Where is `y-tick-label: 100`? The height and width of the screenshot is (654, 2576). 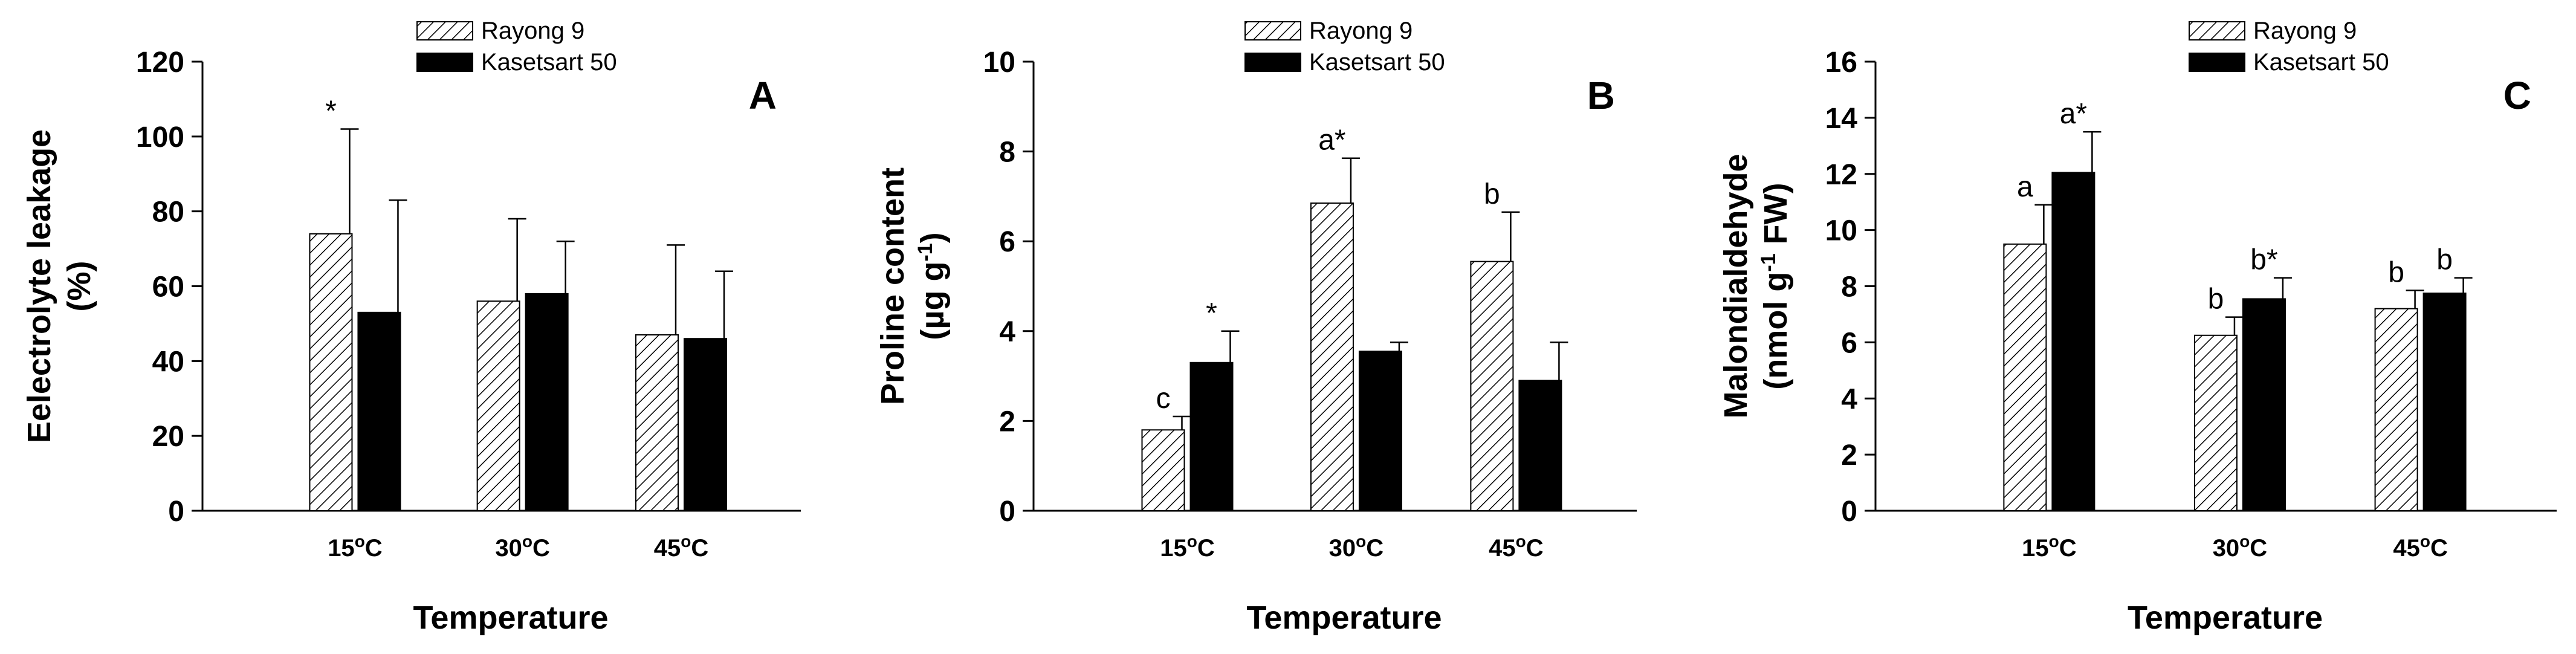 y-tick-label: 100 is located at coordinates (160, 137).